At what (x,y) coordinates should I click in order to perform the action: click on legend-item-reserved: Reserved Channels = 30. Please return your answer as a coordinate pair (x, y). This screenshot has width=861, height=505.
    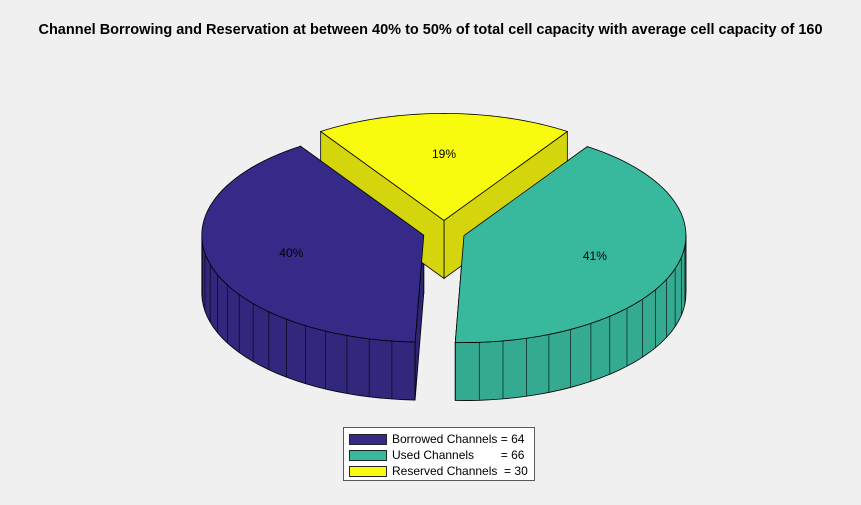
    Looking at the image, I should click on (439, 471).